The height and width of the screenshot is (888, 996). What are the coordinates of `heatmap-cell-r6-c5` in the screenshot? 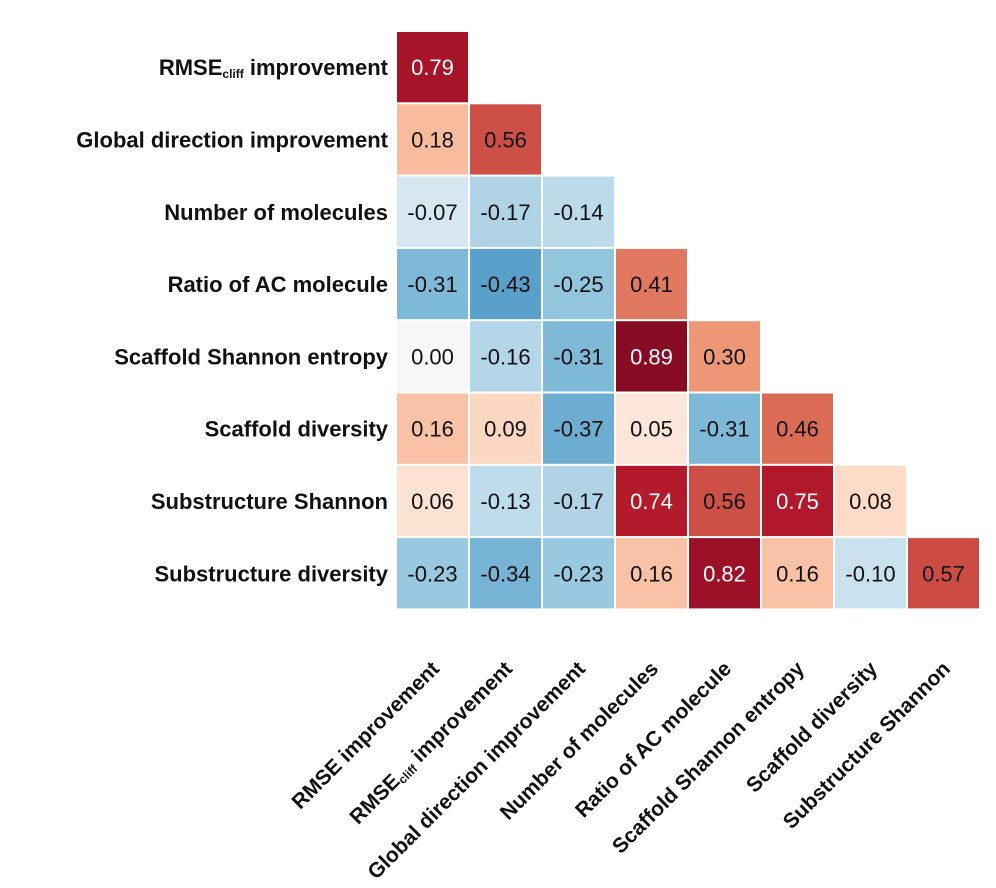 It's located at (797, 501).